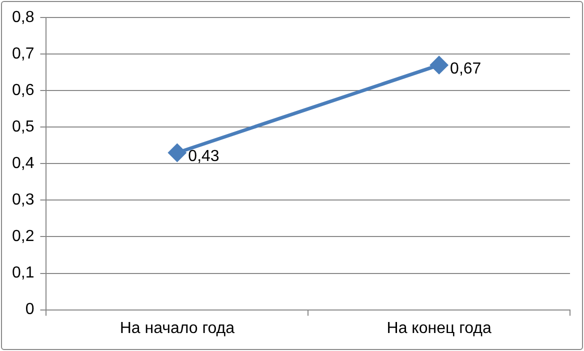  What do you see at coordinates (23, 273) in the screenshot?
I see `y-tick-label: 0,1` at bounding box center [23, 273].